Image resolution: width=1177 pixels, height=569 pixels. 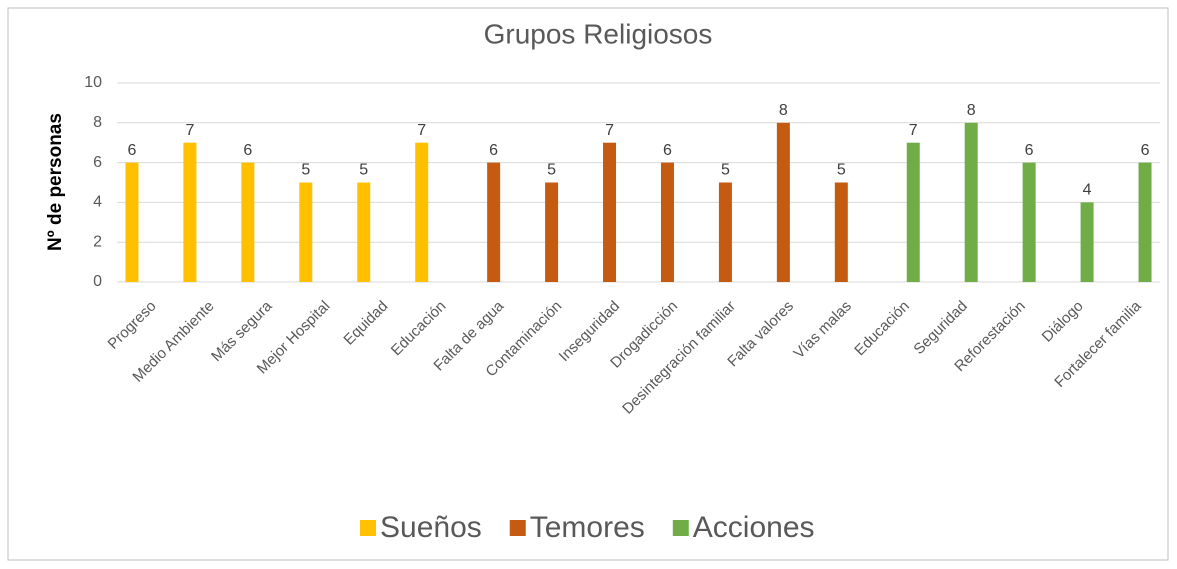 I want to click on y-tick-label: 4, so click(x=97, y=202).